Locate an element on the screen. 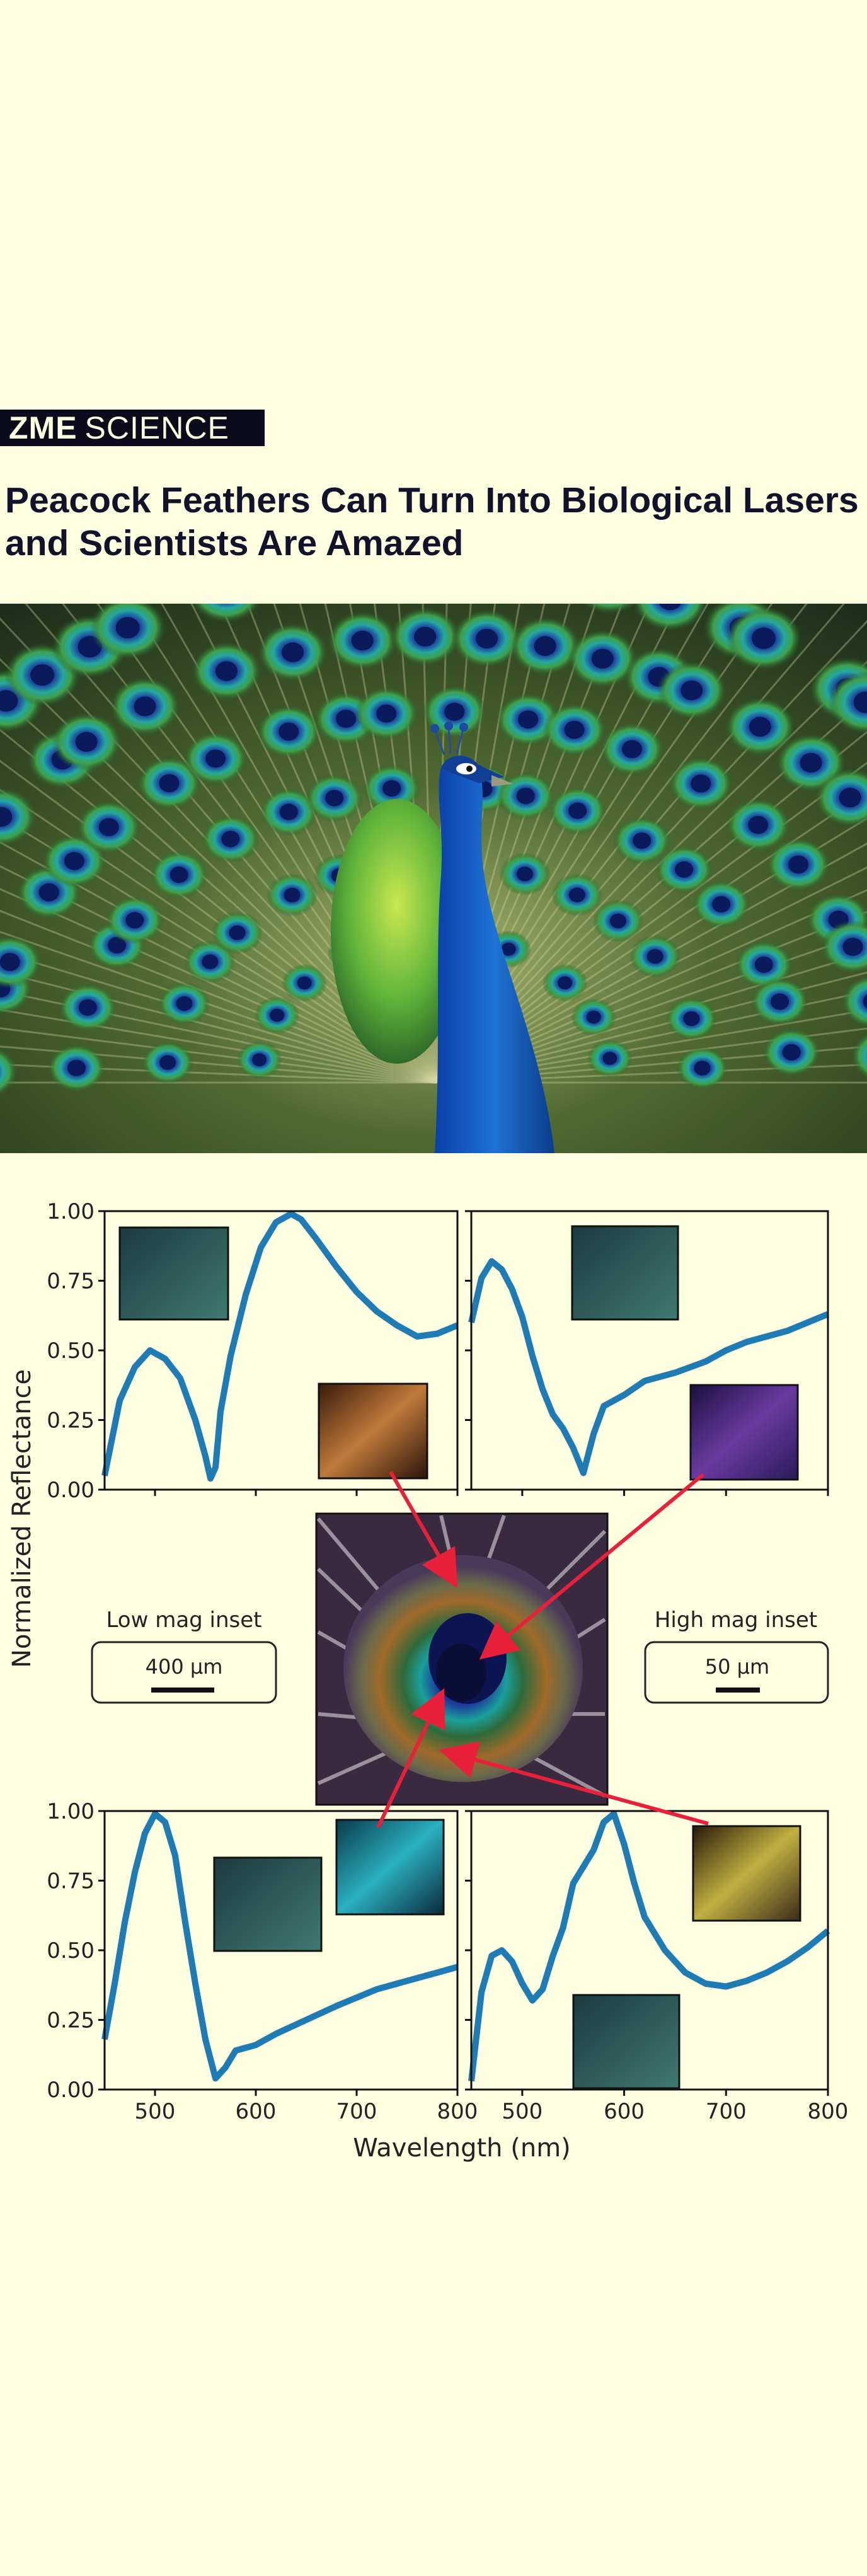  panel-bottom-left: 0.00 0.25 0.50 0.75 1.00 500 600 700 800 is located at coordinates (262, 1961).